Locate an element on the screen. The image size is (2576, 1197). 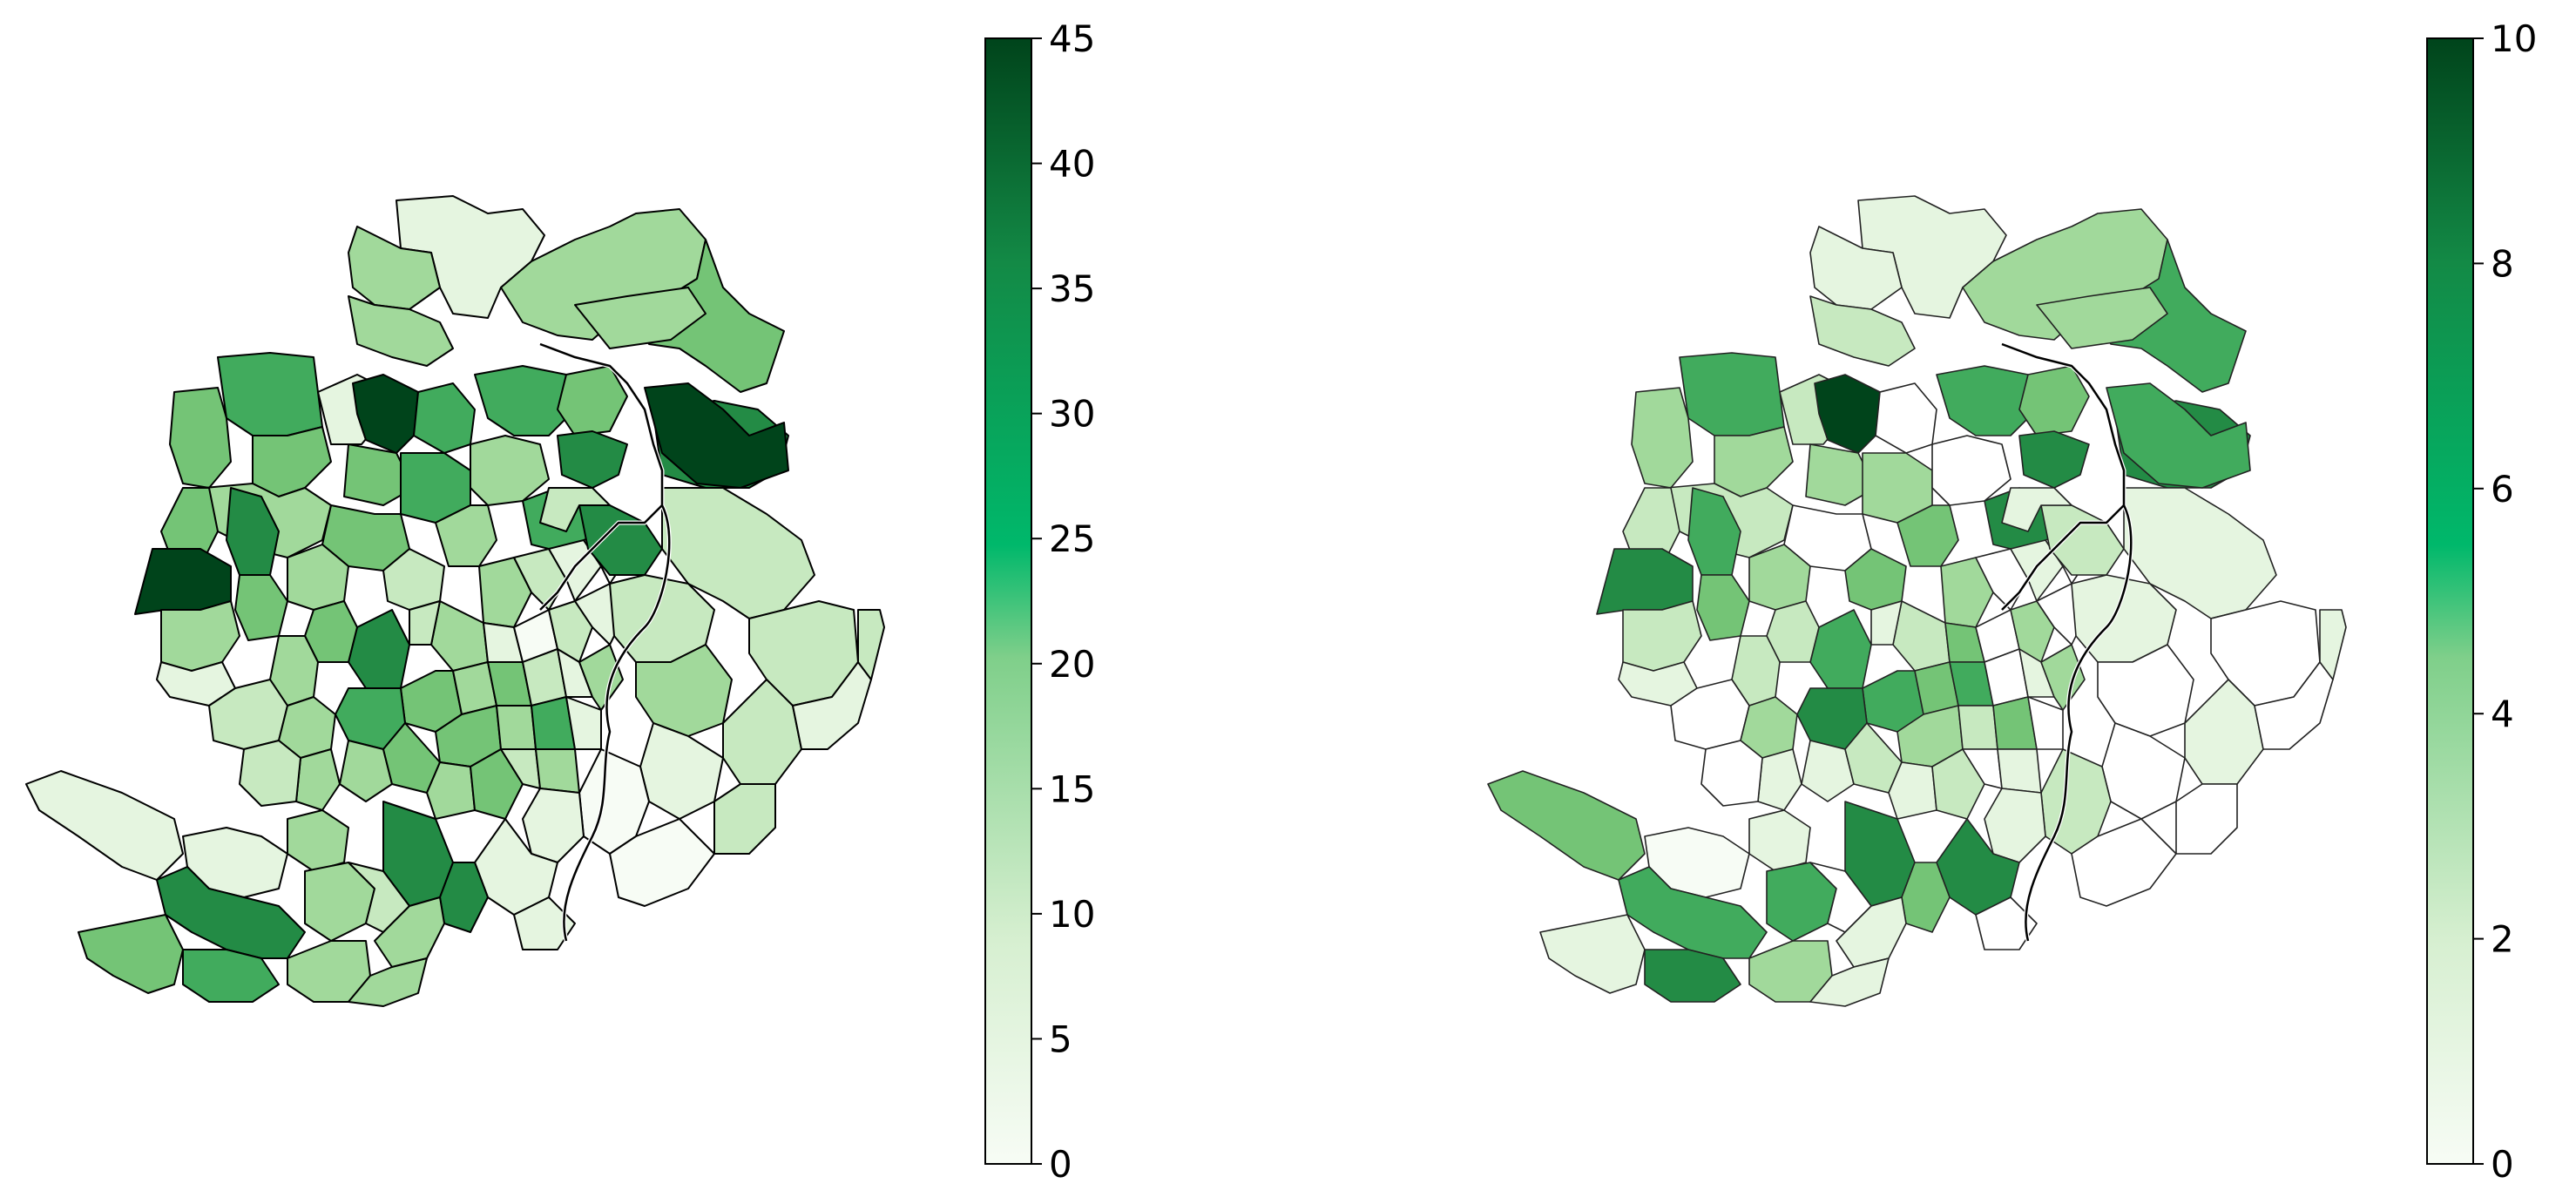
colorbar-tick-label: 35 is located at coordinates (1072, 288).